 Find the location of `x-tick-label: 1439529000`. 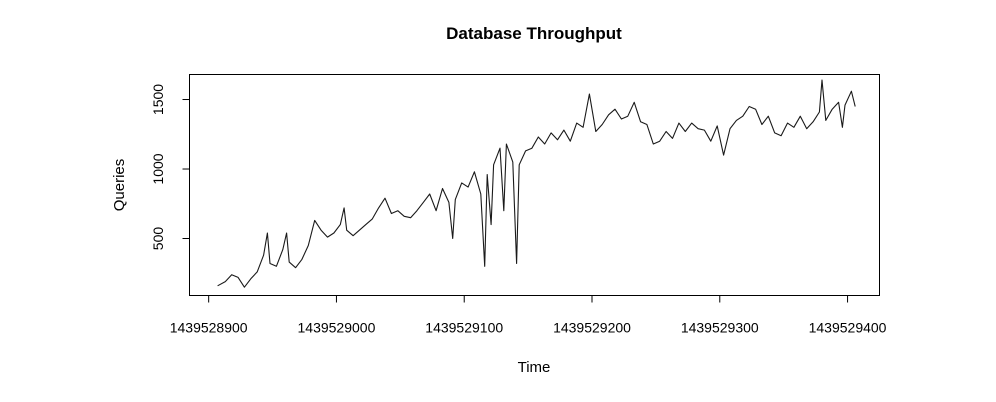

x-tick-label: 1439529000 is located at coordinates (337, 328).